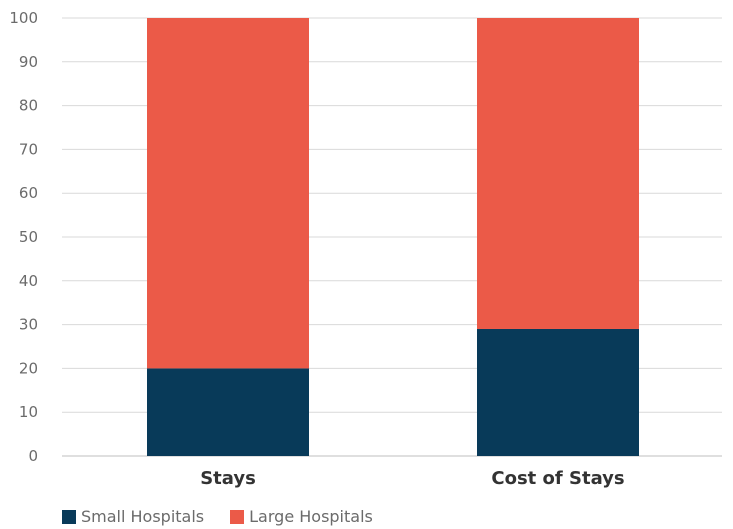  I want to click on legend-label-large-hospitals: Large Hospitals, so click(311, 516).